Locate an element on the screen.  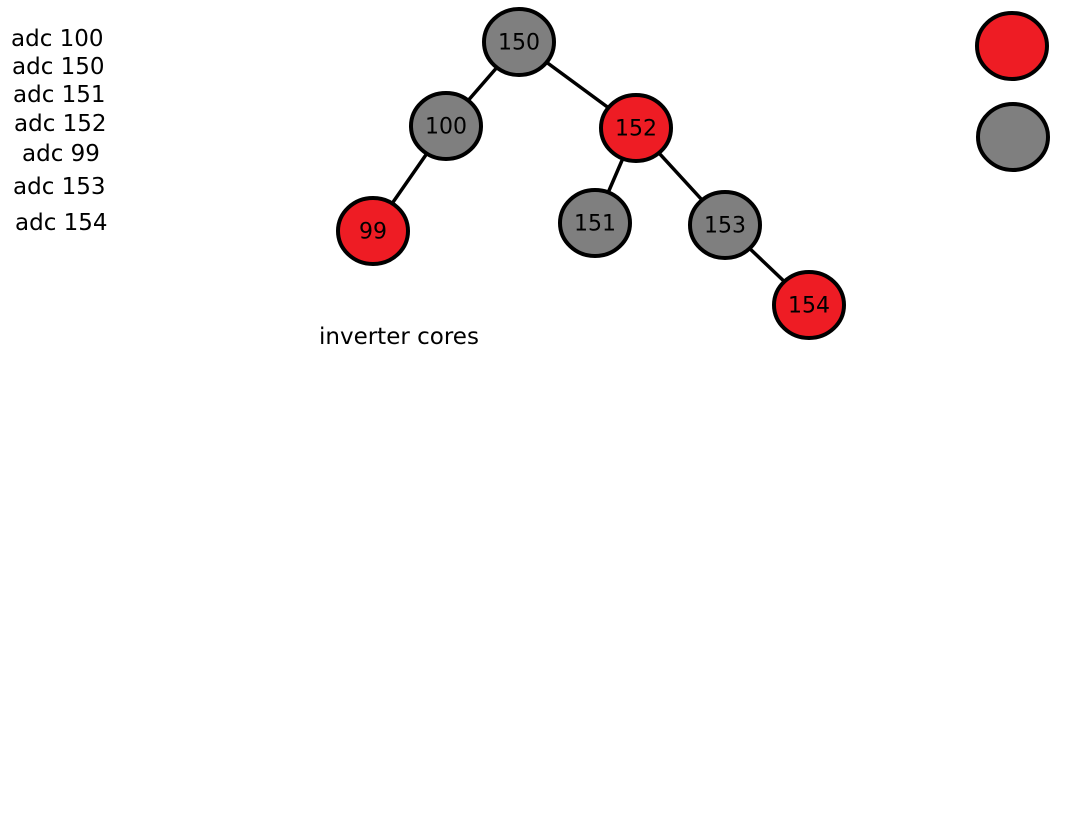
node-label: 153 is located at coordinates (725, 226).